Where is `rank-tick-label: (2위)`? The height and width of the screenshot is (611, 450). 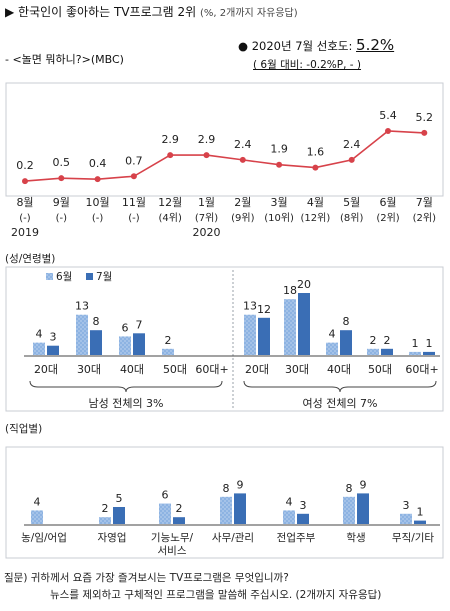
rank-tick-label: (2위) is located at coordinates (387, 217).